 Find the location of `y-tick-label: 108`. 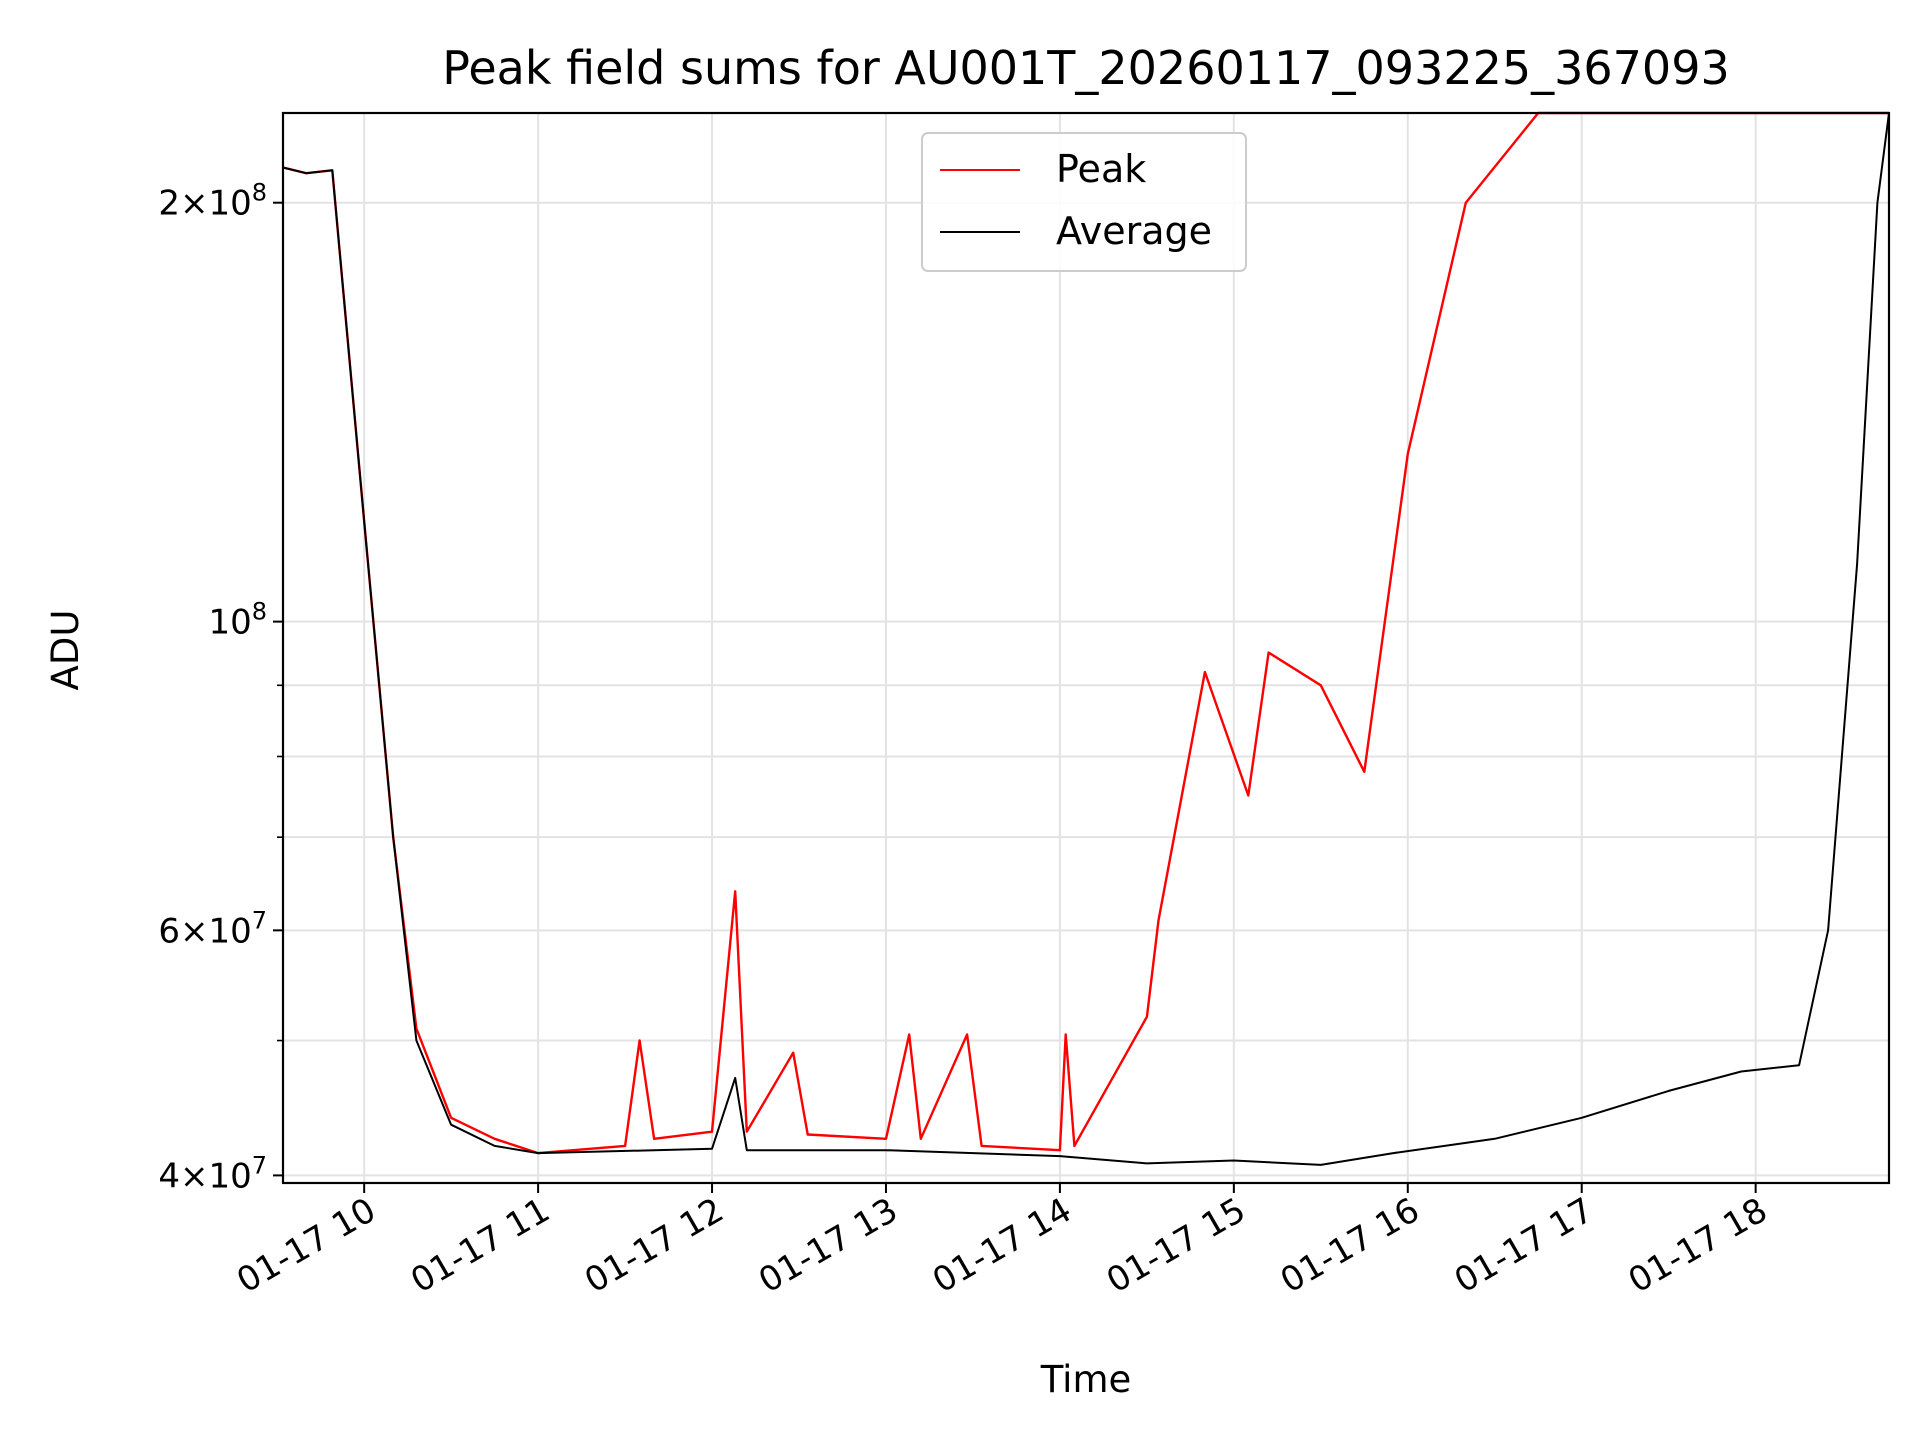

y-tick-label: 108 is located at coordinates (237, 620).